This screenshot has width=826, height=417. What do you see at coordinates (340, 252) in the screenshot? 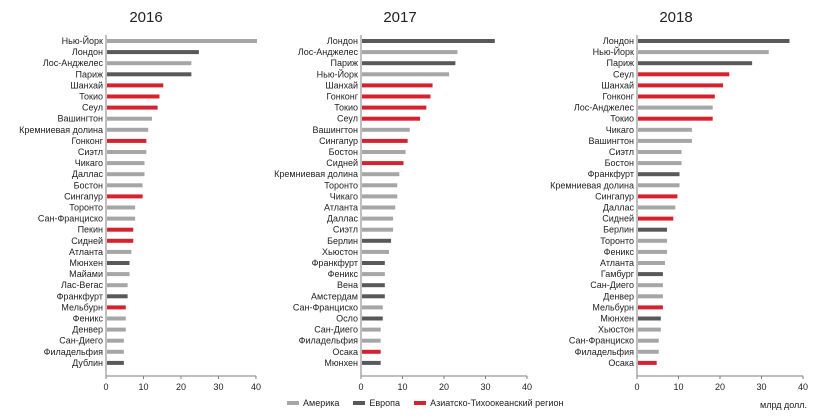
I see `category-label: Хьюстон` at bounding box center [340, 252].